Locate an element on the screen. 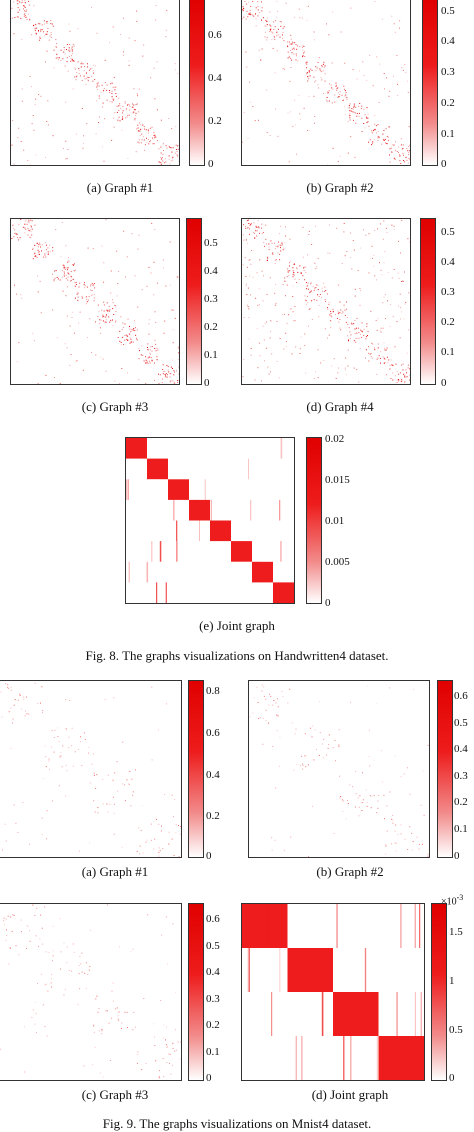  heatmap-block is located at coordinates (136, 448).